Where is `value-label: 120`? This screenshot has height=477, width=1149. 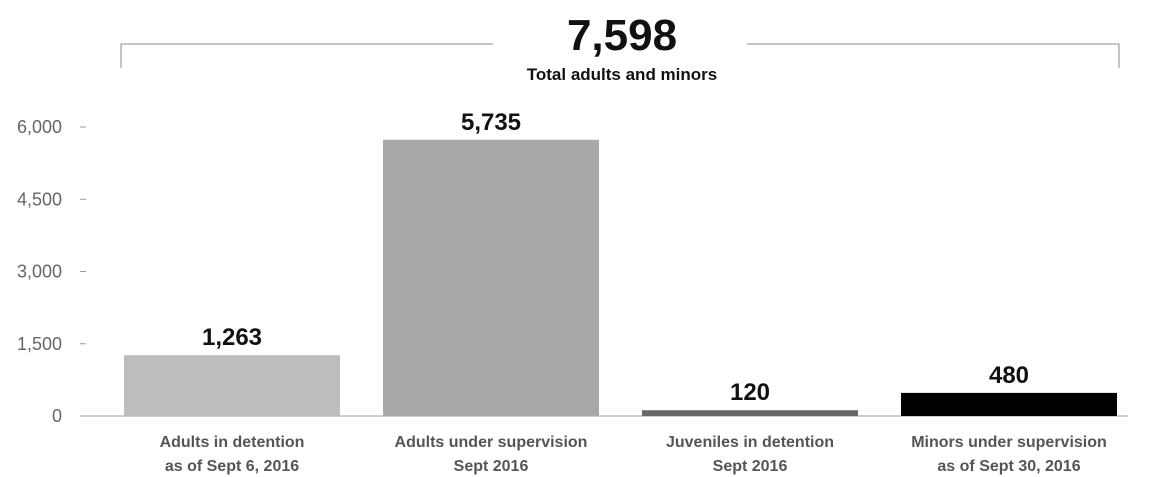
value-label: 120 is located at coordinates (750, 392).